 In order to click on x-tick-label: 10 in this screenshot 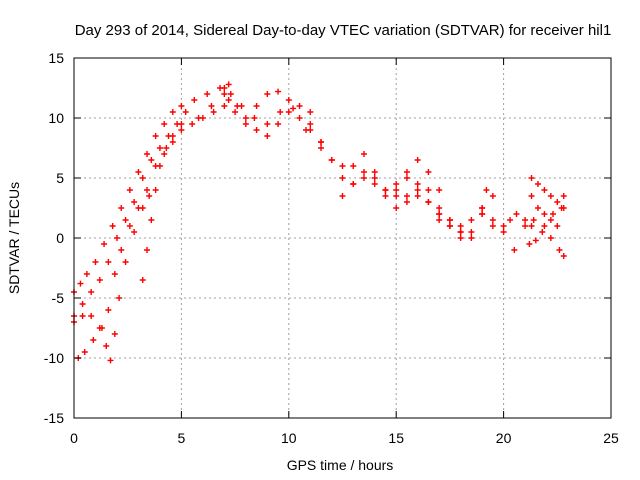, I will do `click(289, 438)`.